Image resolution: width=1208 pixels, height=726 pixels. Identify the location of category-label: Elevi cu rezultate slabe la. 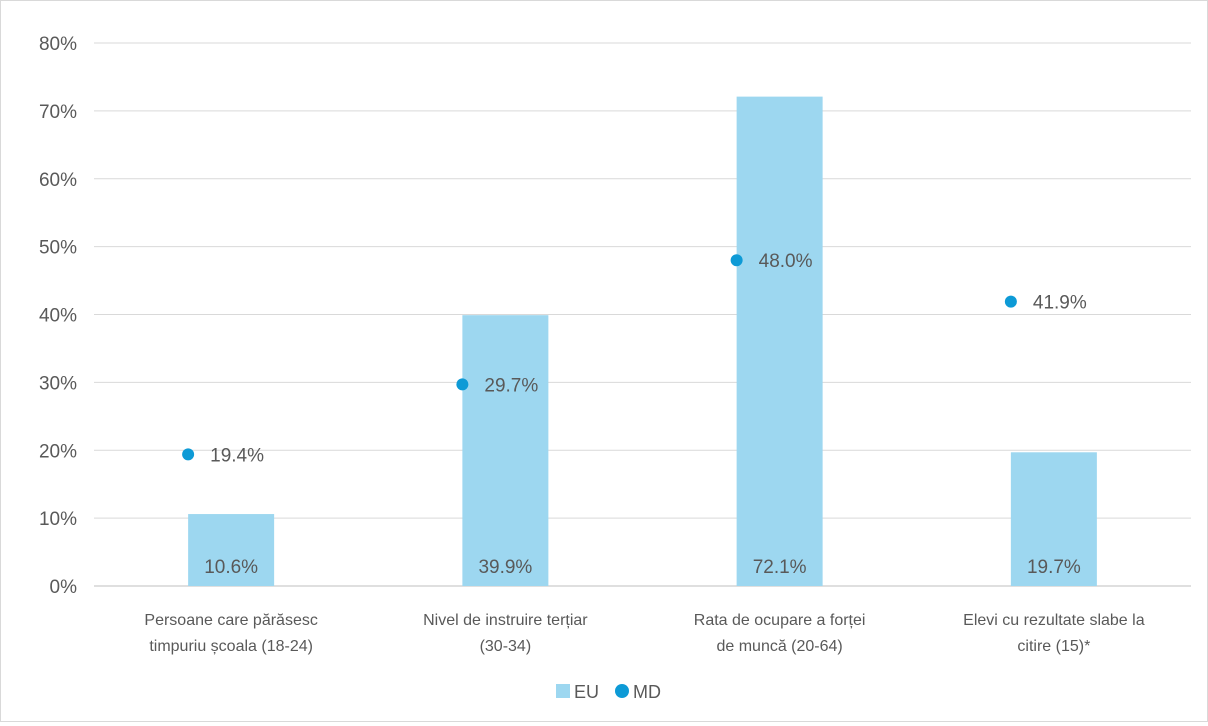
(1054, 620).